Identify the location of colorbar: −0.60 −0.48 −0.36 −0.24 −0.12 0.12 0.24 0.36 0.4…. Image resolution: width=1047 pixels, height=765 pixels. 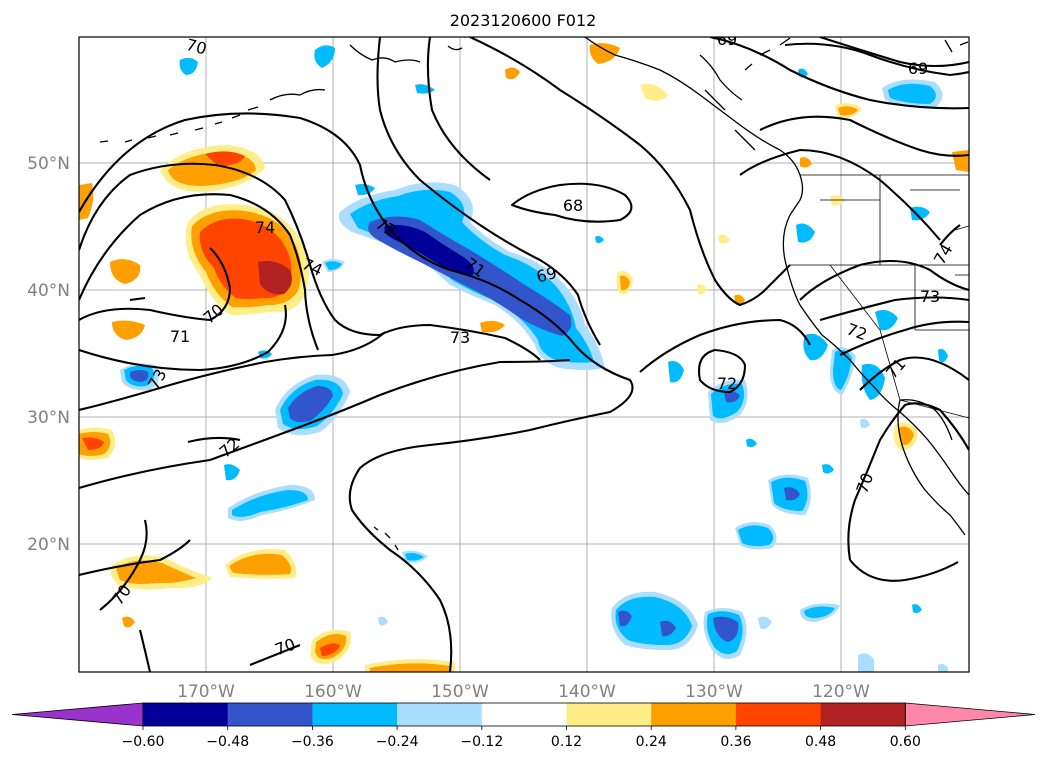
(523, 726).